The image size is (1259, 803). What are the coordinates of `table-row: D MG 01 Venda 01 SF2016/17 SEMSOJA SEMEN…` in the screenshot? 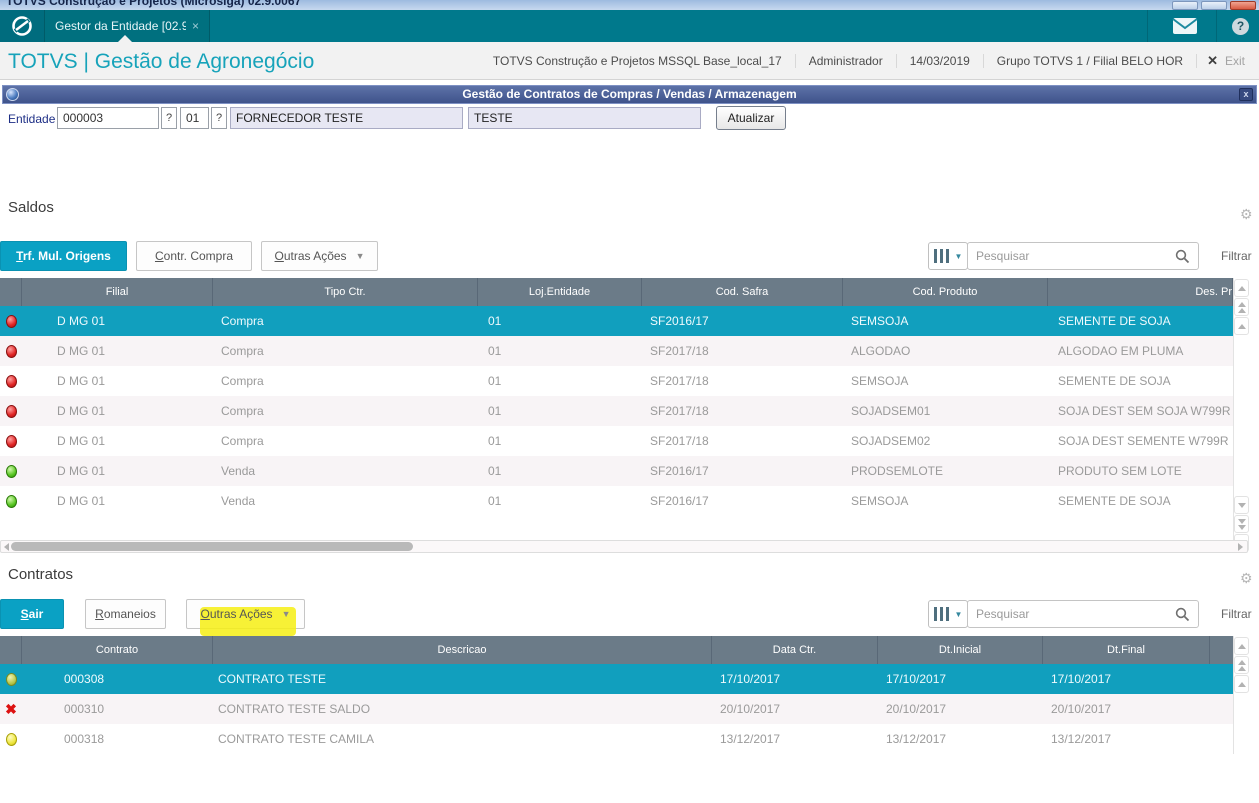 It's located at (616, 501).